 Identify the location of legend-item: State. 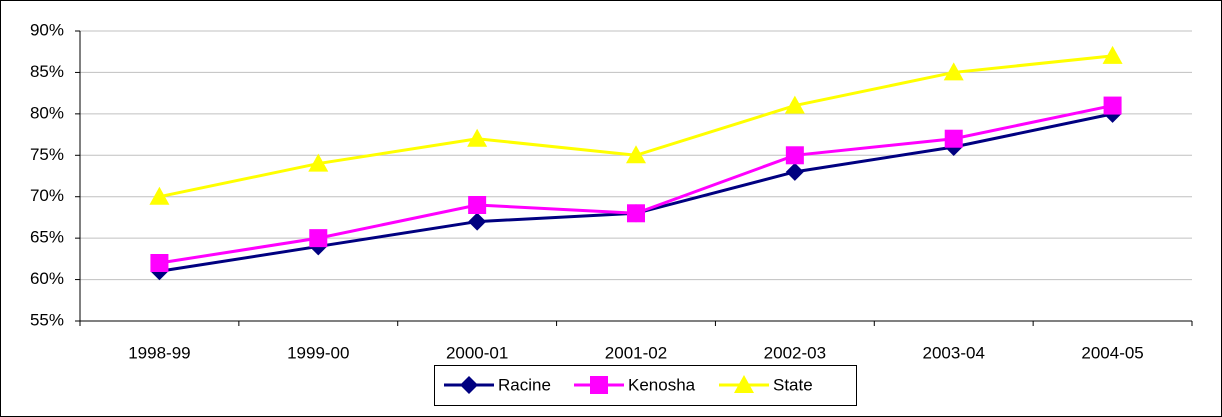
(766, 384).